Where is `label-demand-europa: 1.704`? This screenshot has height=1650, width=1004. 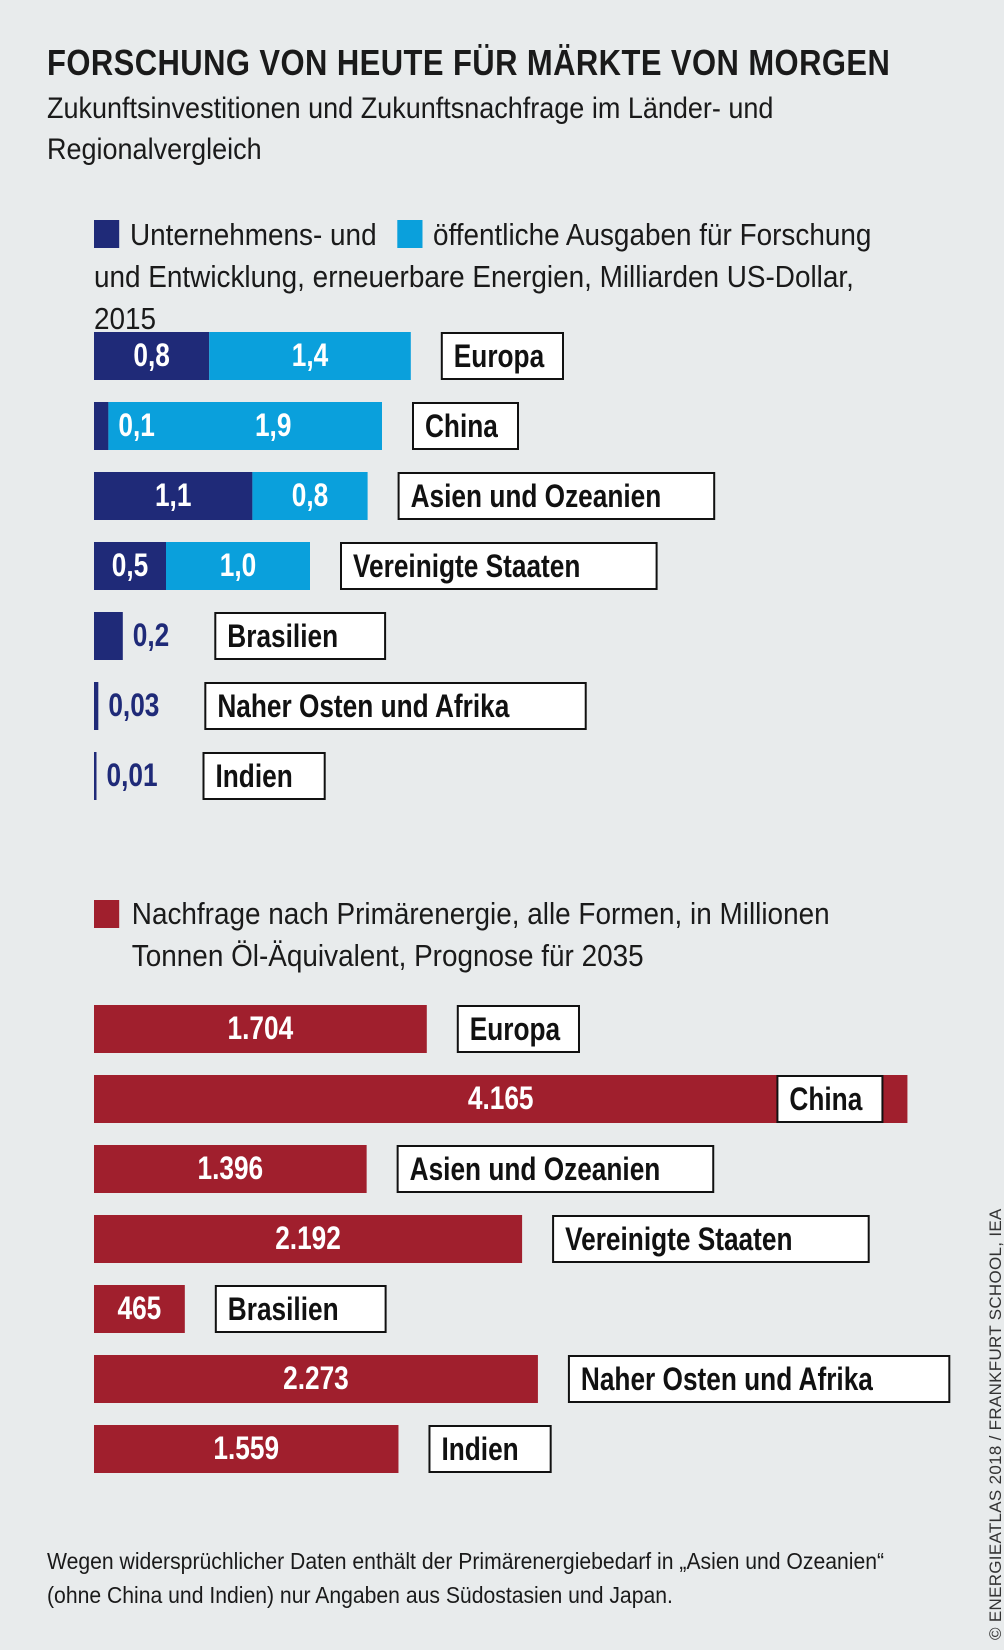 label-demand-europa: 1.704 is located at coordinates (261, 1029).